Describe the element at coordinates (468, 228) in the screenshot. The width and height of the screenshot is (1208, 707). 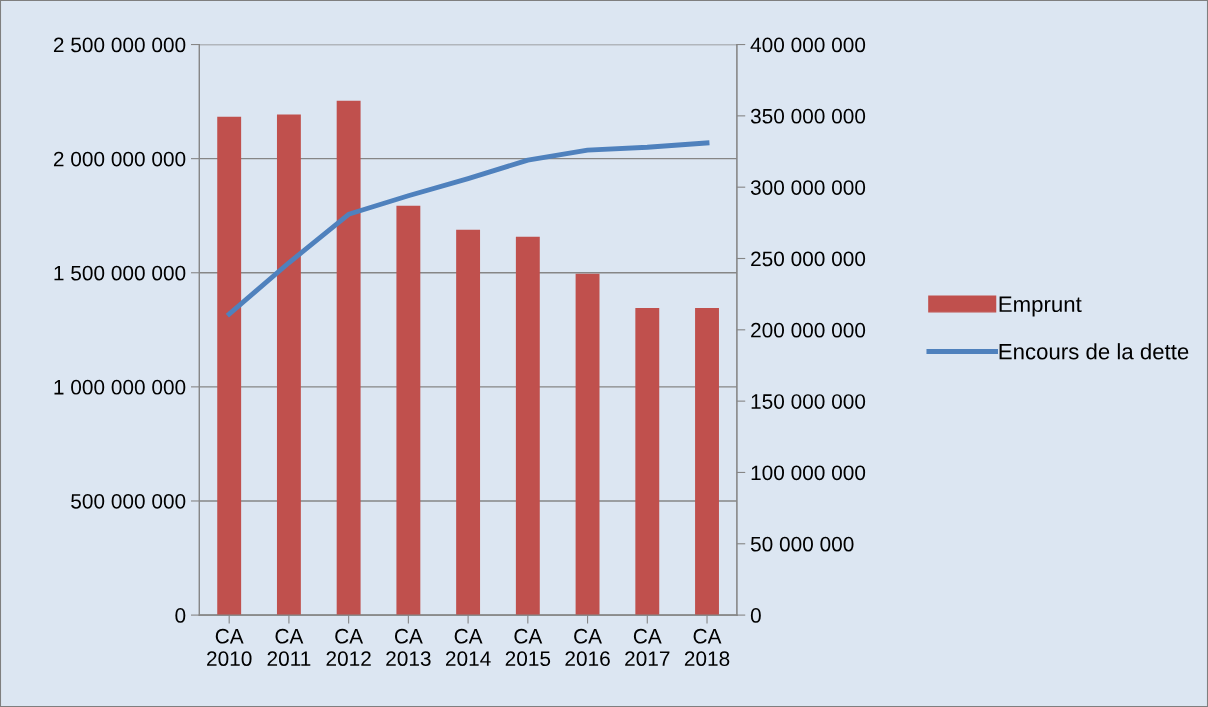
I see `line-series` at that location.